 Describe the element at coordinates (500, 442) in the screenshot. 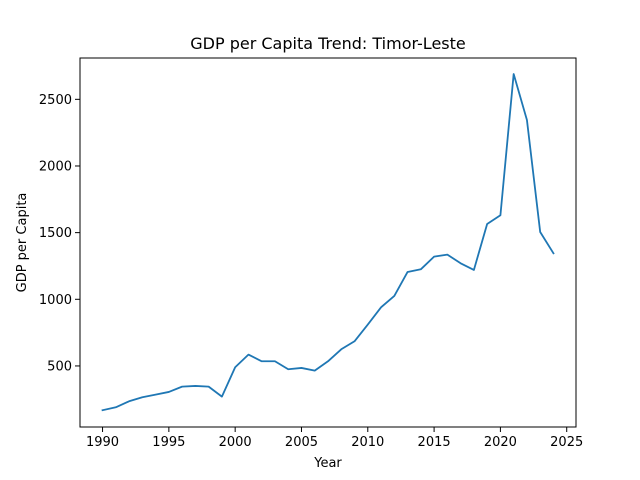

I see `x-tick-label: 2020` at that location.